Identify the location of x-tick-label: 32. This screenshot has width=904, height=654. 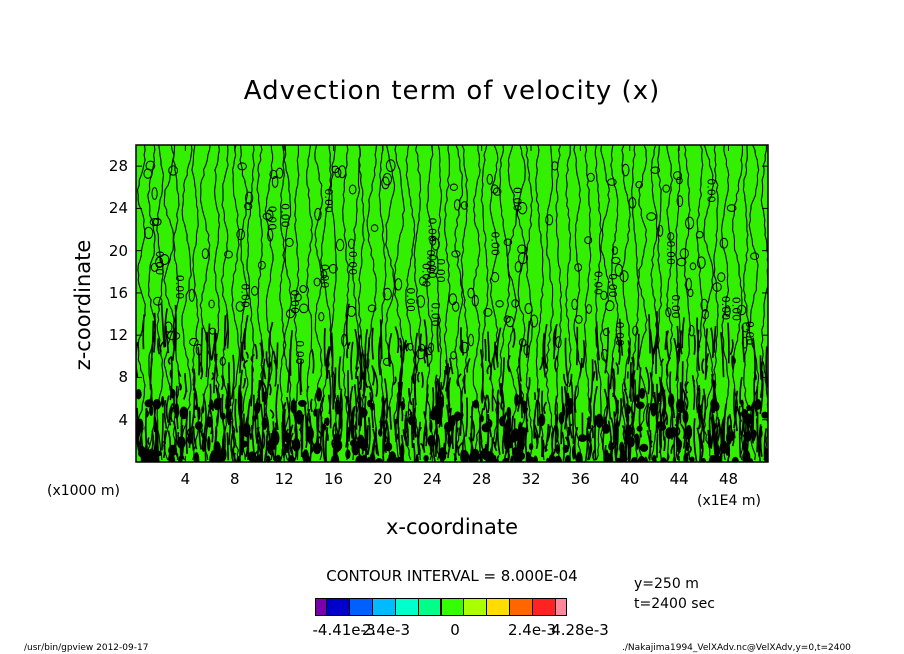
(531, 479).